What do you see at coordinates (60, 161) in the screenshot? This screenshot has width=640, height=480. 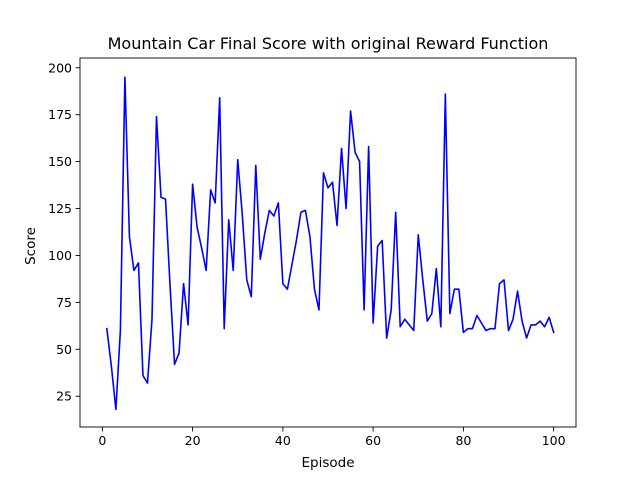 I see `y-tick-label-150: 150` at bounding box center [60, 161].